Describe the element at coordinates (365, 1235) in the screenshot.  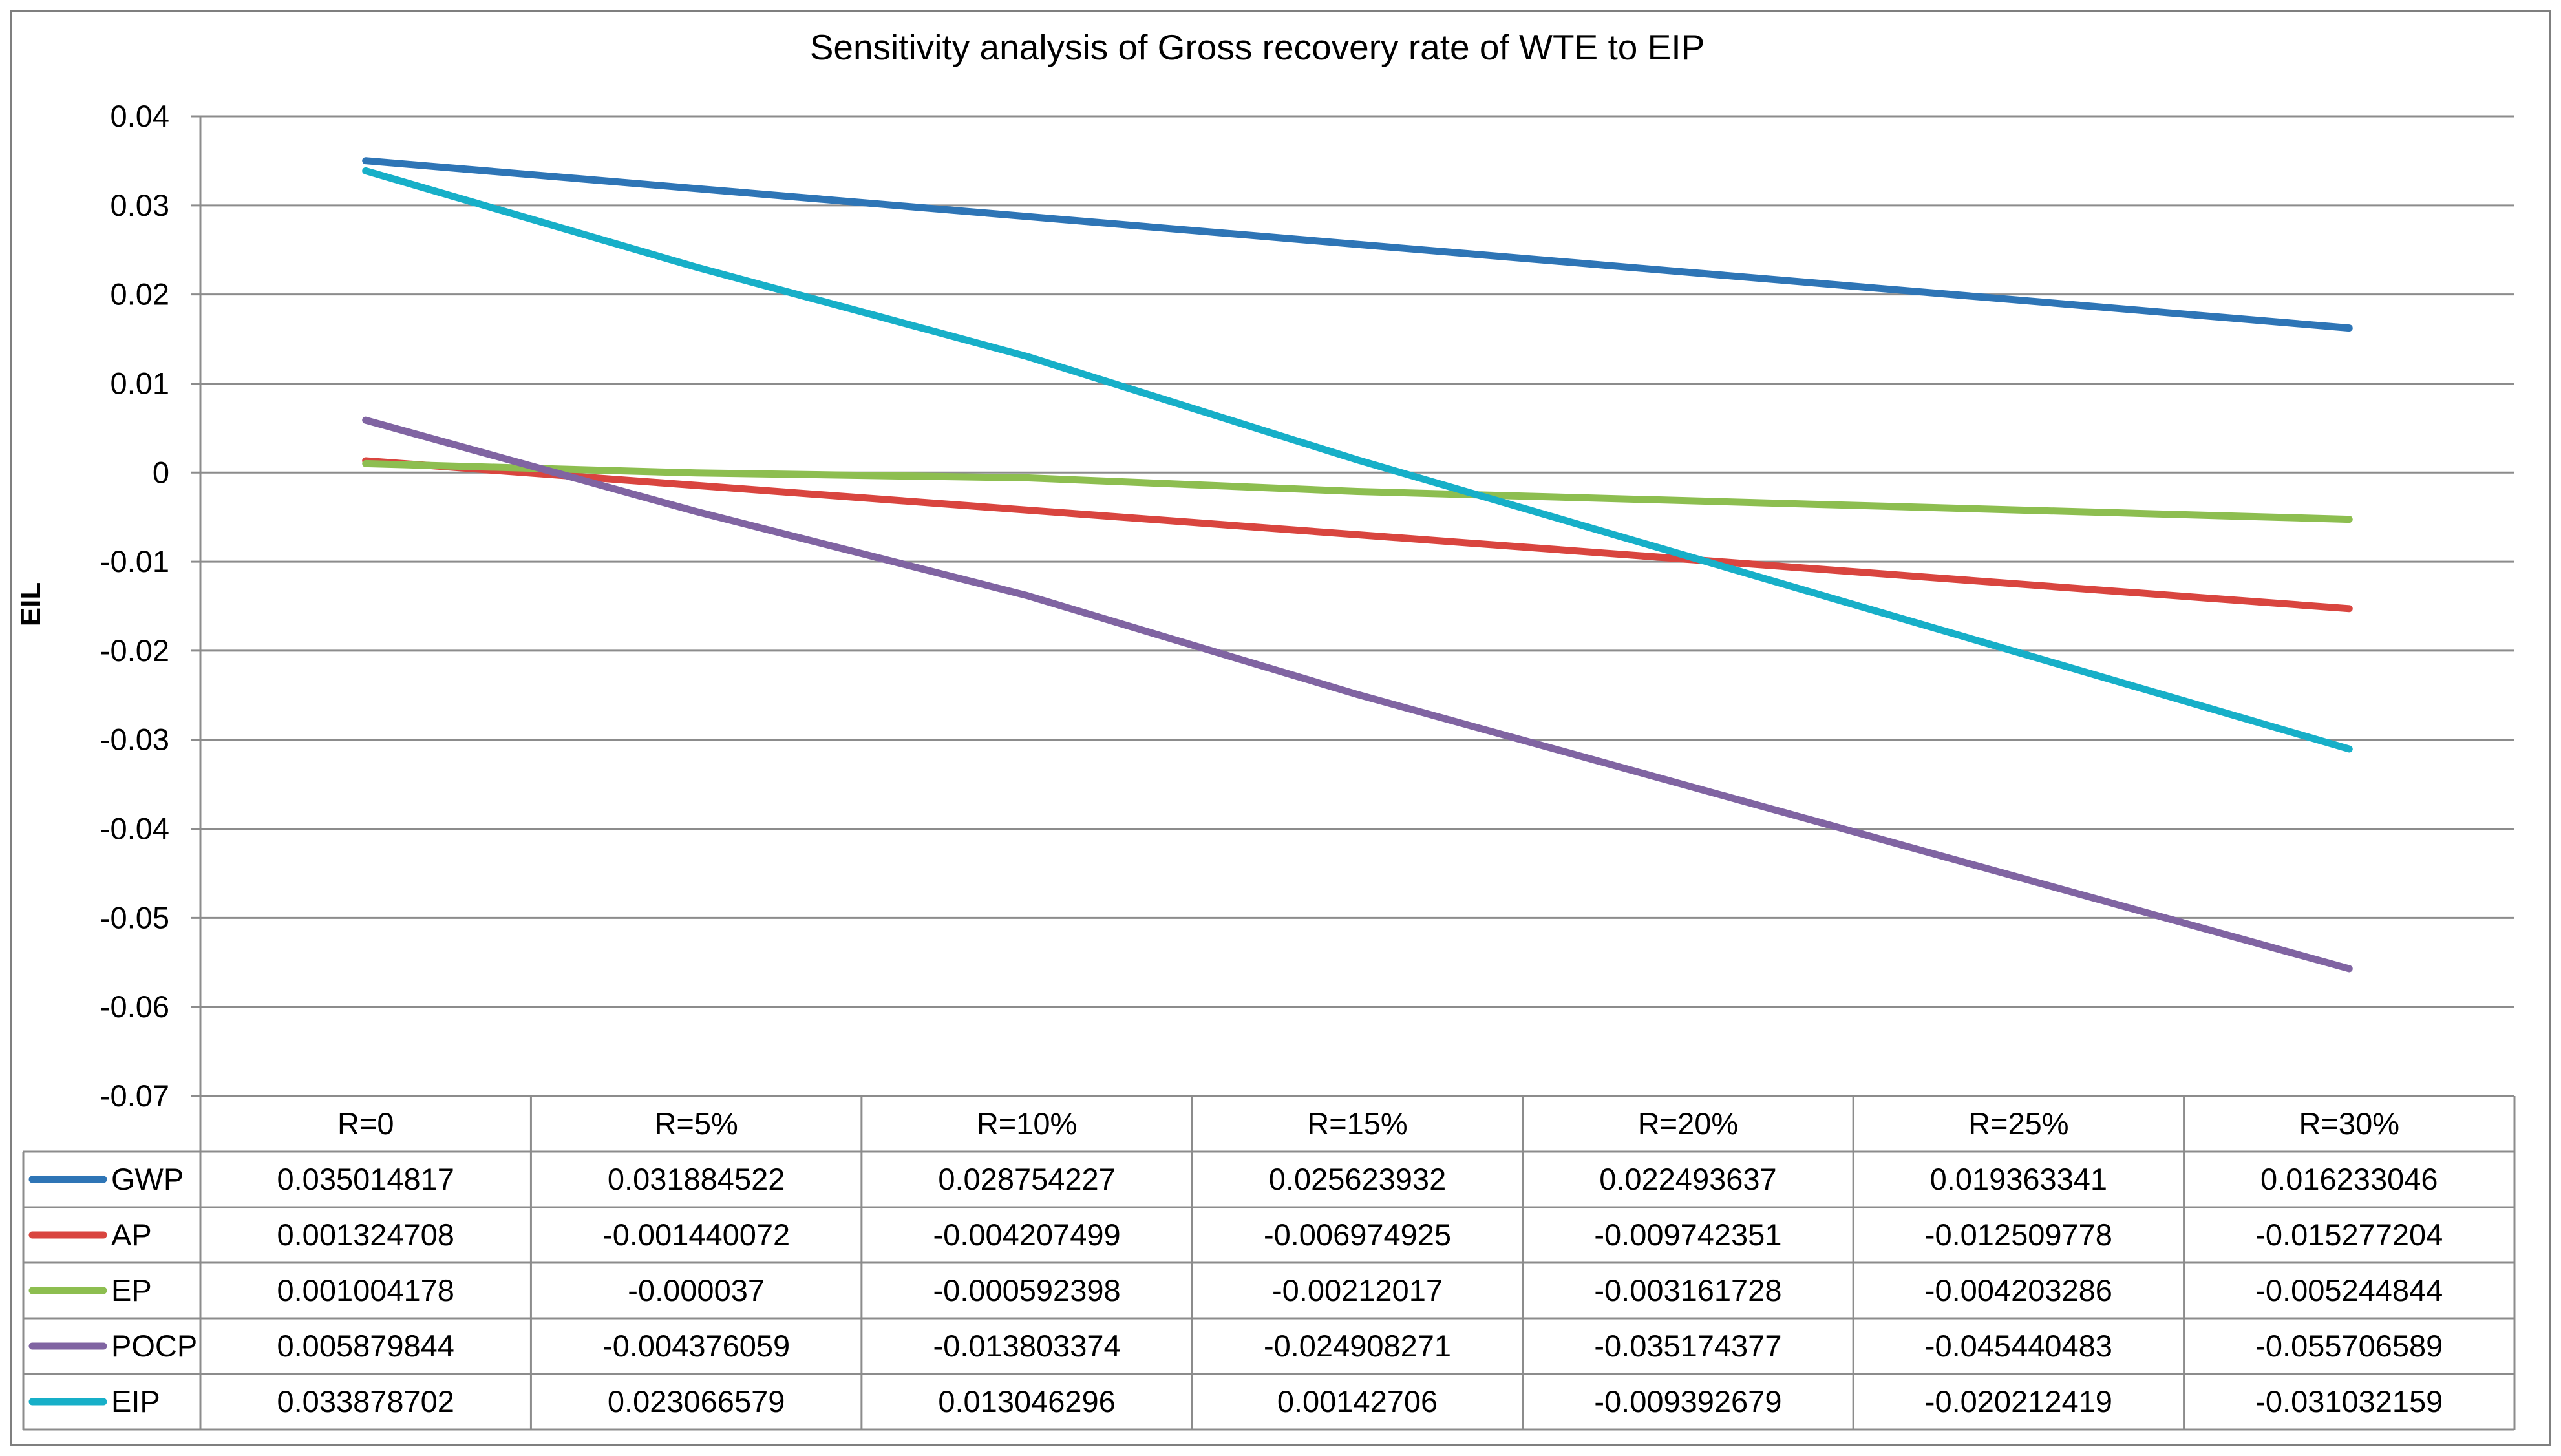
I see `table-cell: 0.001324708` at that location.